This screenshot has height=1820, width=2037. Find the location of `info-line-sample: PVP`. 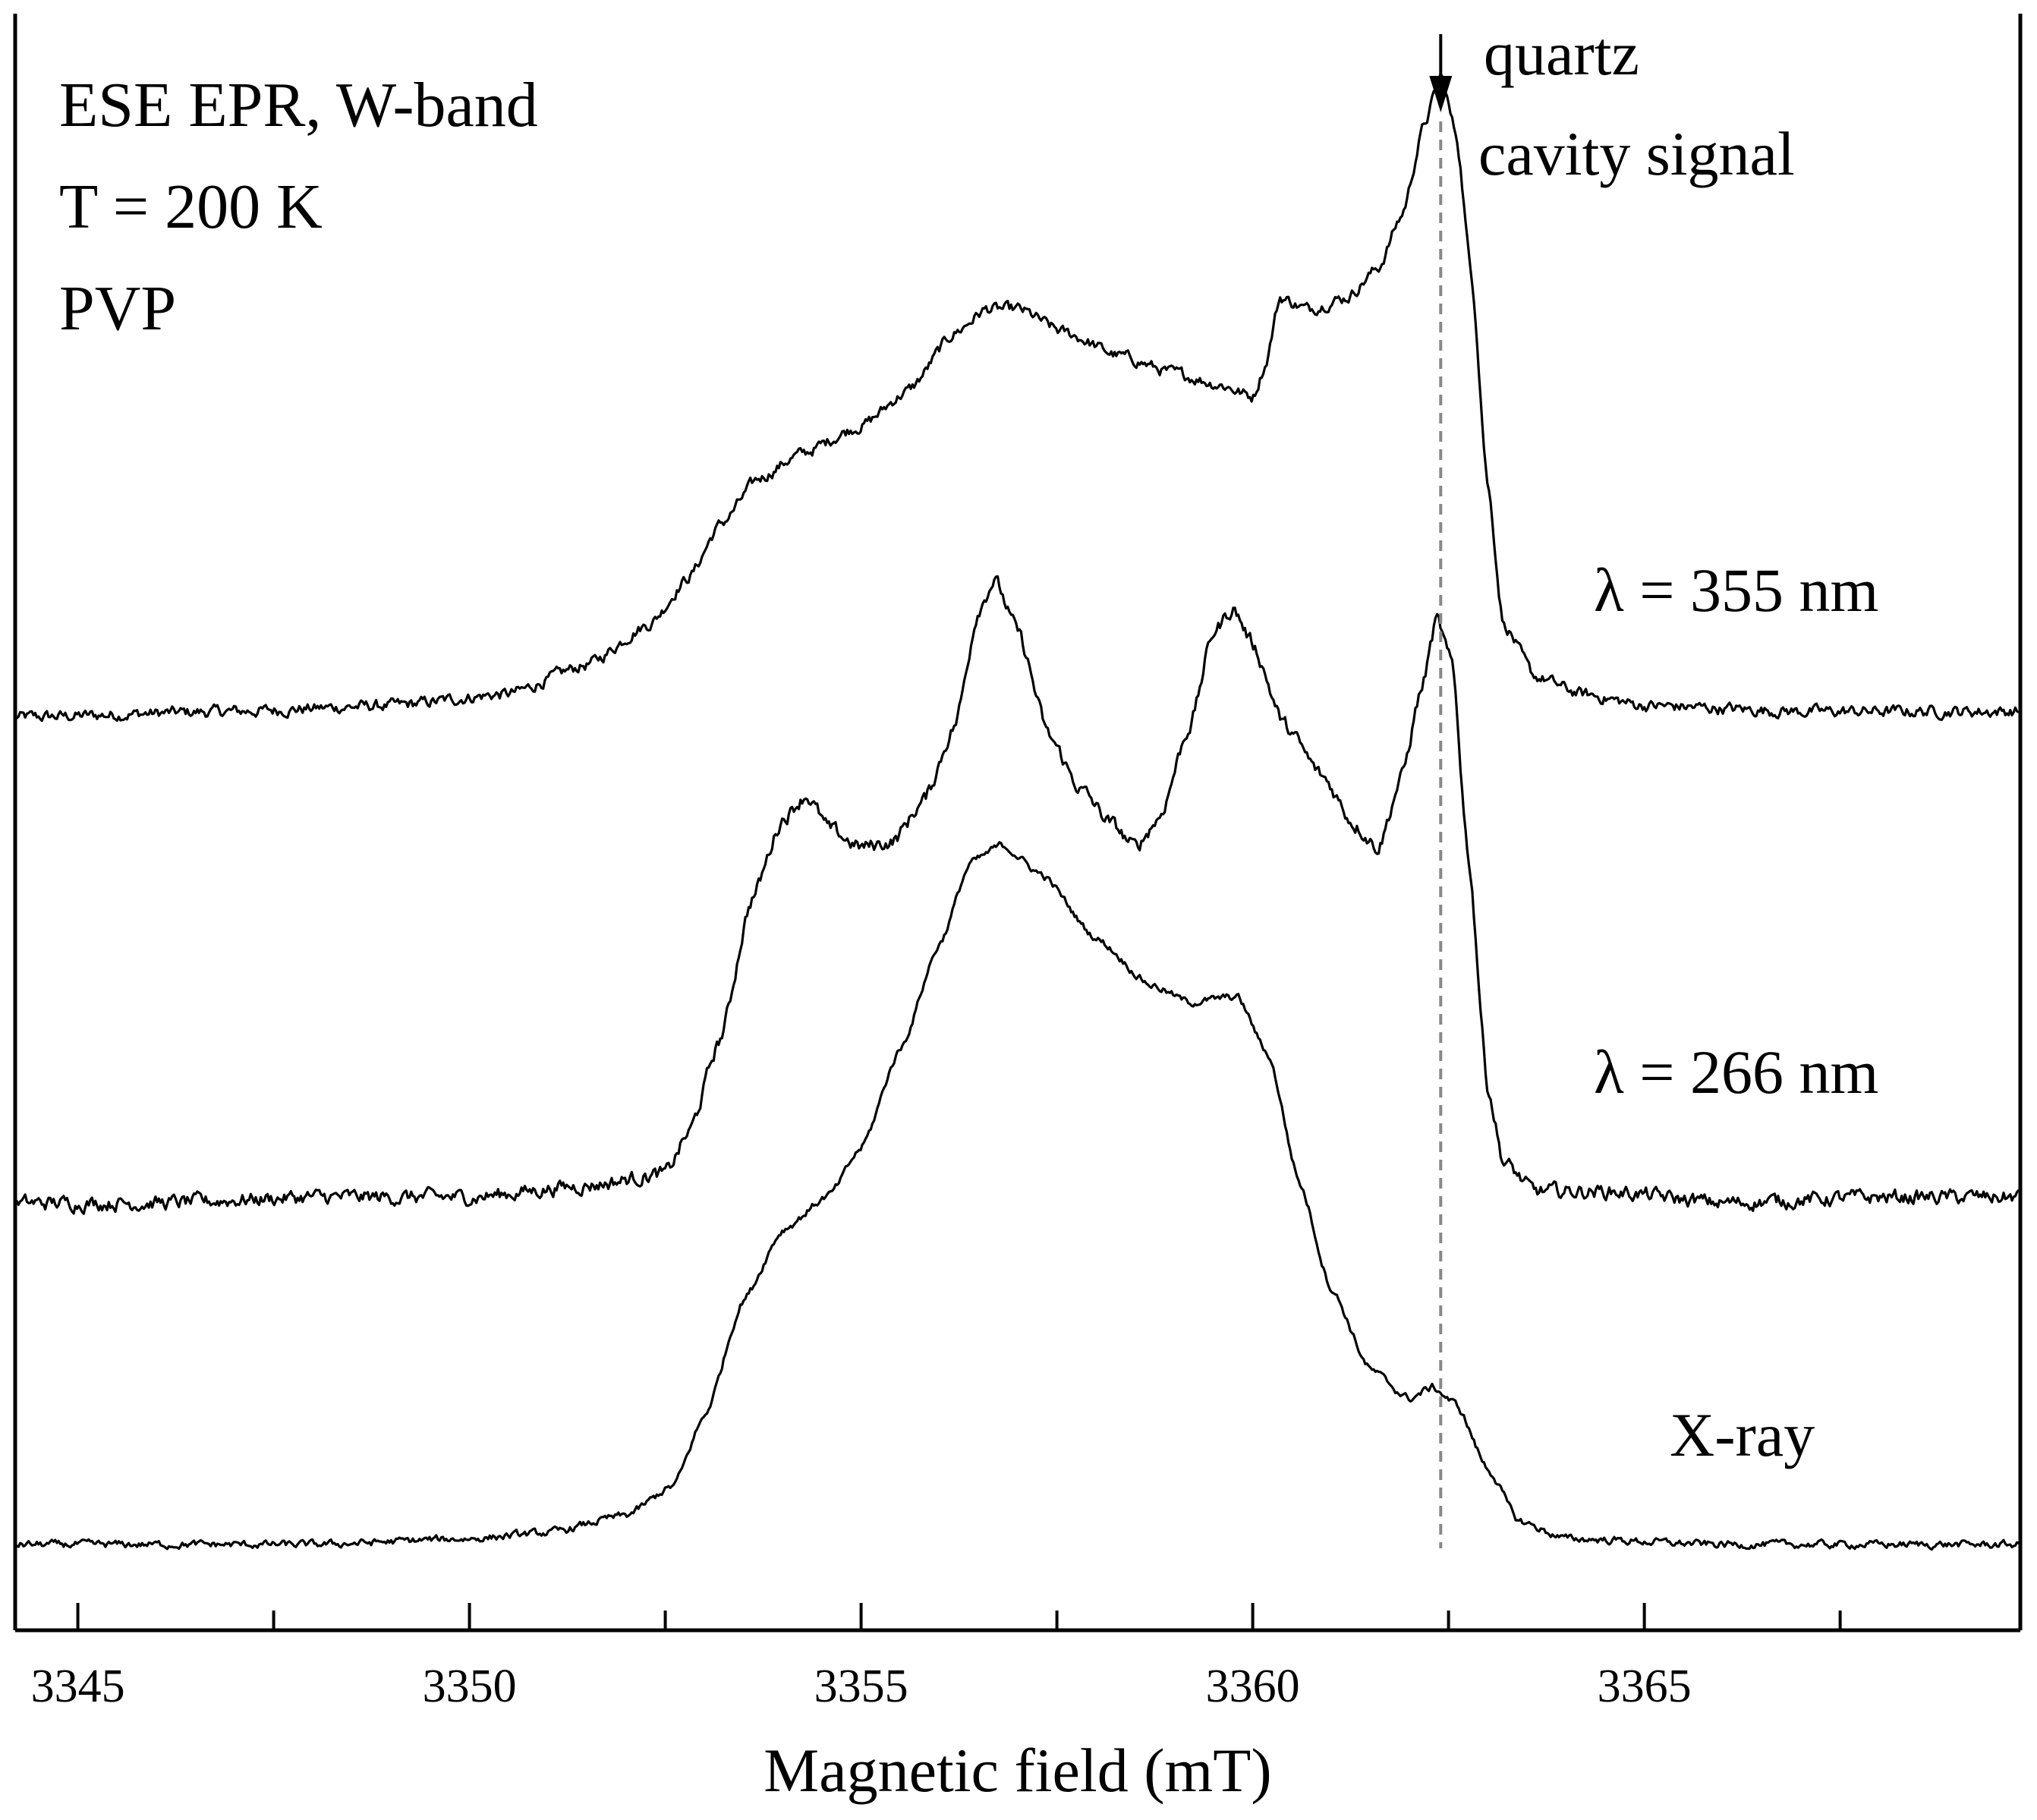

info-line-sample: PVP is located at coordinates (117, 308).